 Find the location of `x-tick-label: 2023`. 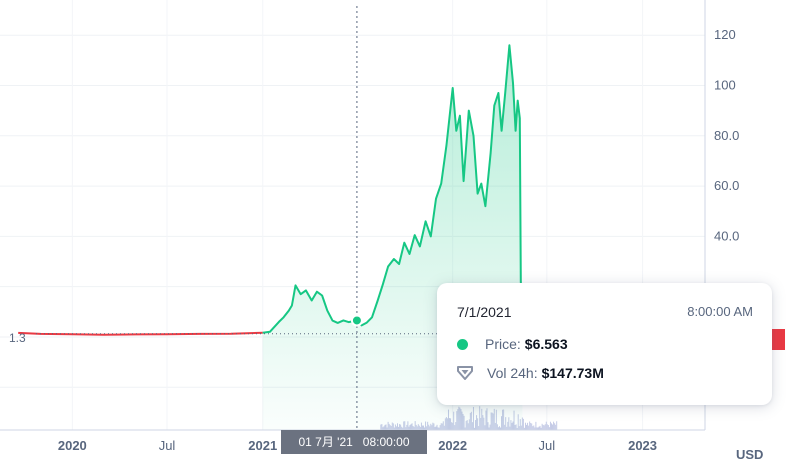

x-tick-label: 2023 is located at coordinates (642, 445).